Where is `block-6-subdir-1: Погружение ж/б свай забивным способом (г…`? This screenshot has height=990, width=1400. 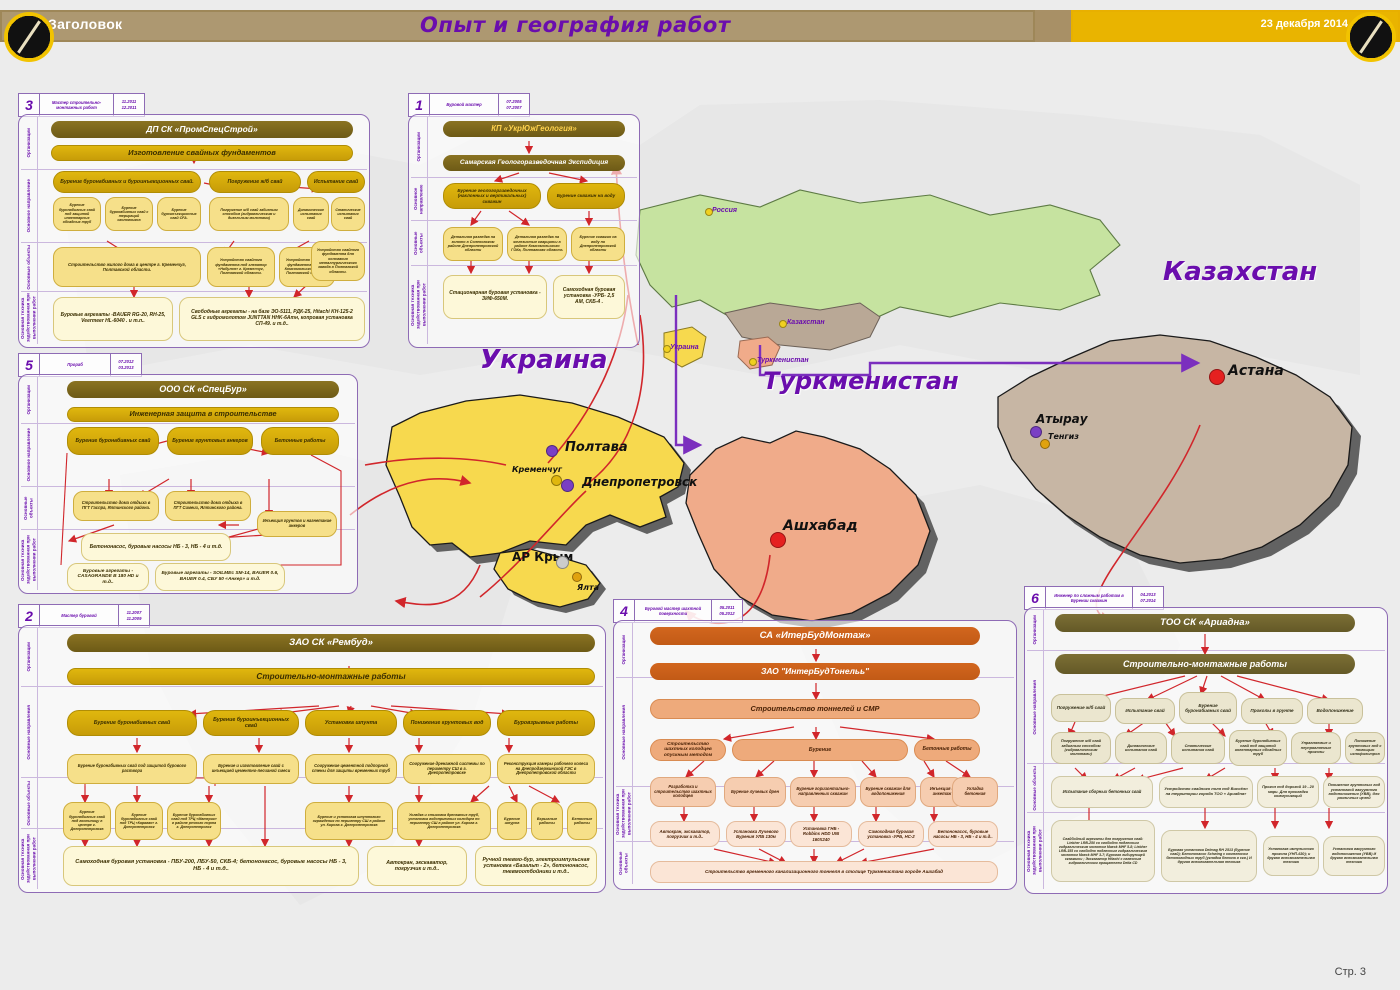 block-6-subdir-1: Погружение ж/б свай забивным способом (г… is located at coordinates (1081, 748).